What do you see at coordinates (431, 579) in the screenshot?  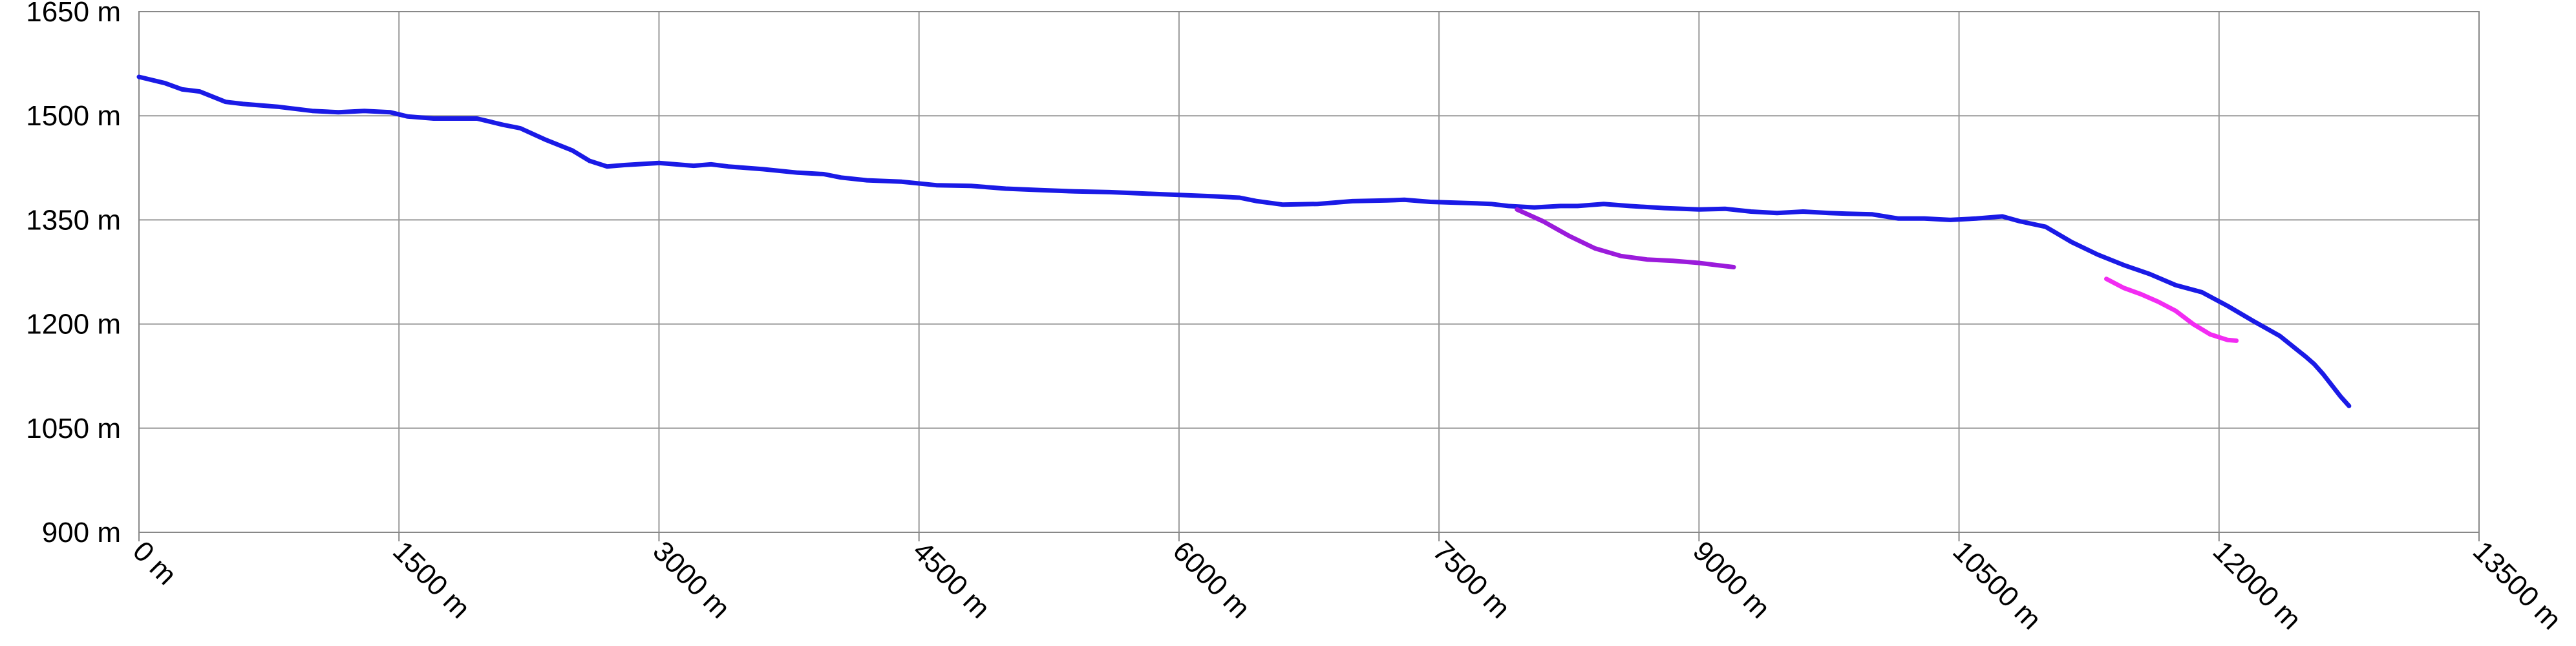 I see `x-tick-label: 1500 m` at bounding box center [431, 579].